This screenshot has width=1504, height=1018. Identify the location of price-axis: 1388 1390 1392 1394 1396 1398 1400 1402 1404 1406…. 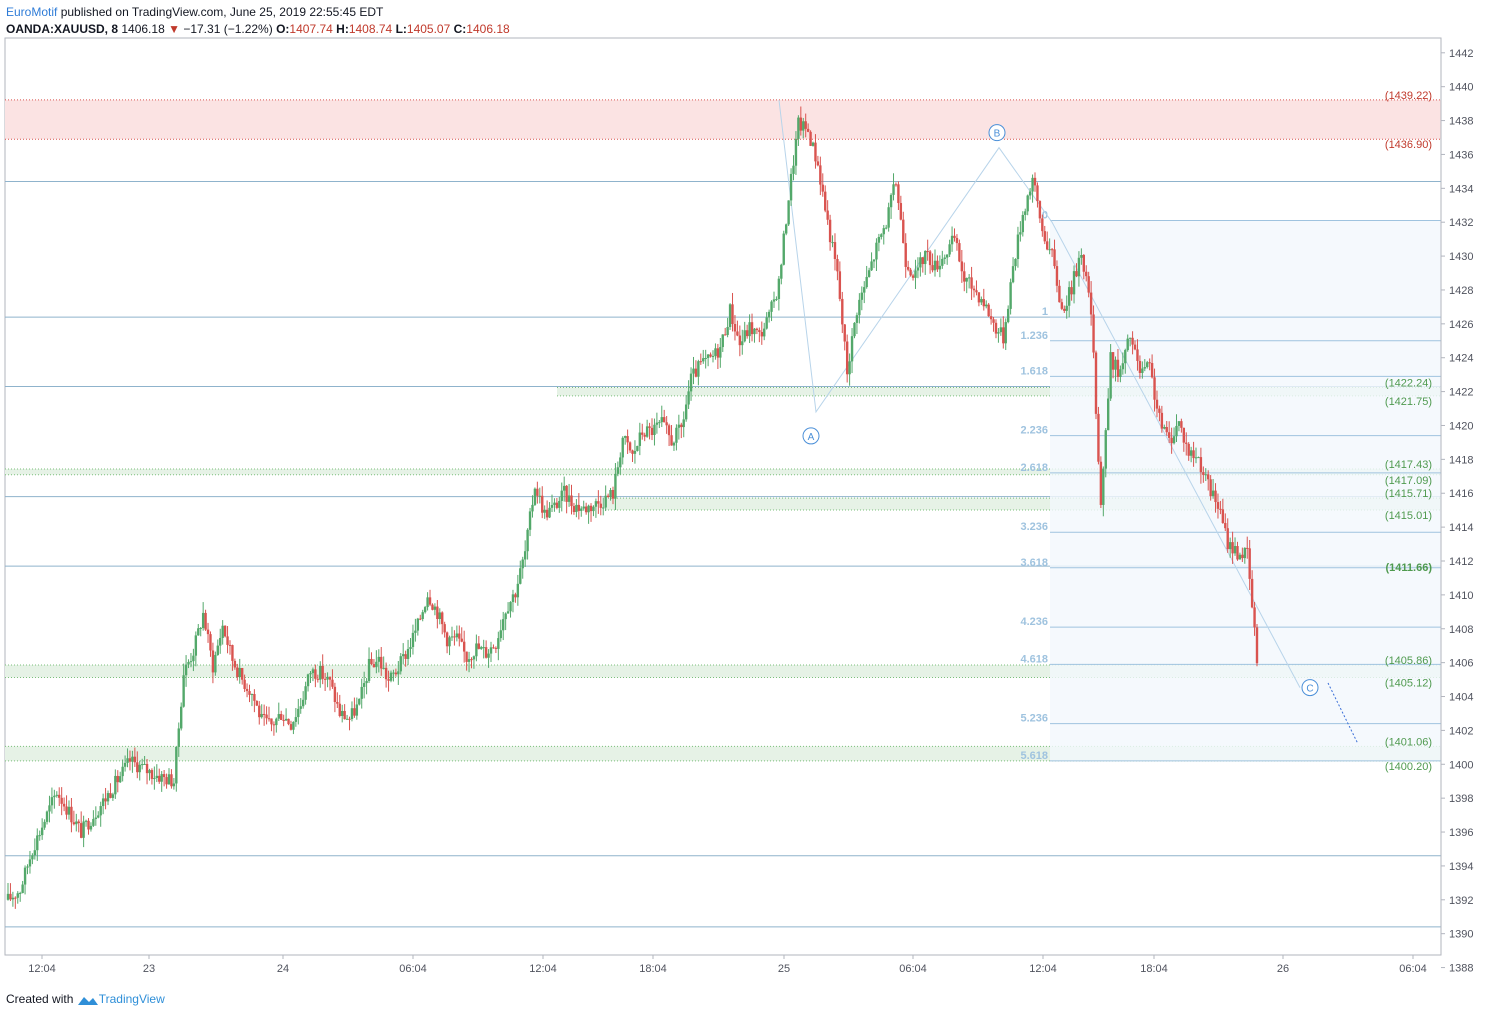
(1456, 506).